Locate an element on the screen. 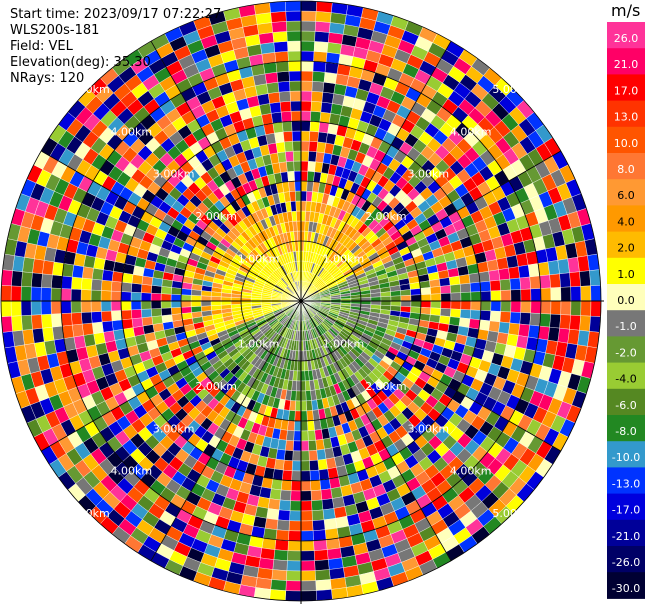  range-ring-label: 2.00km is located at coordinates (216, 386).